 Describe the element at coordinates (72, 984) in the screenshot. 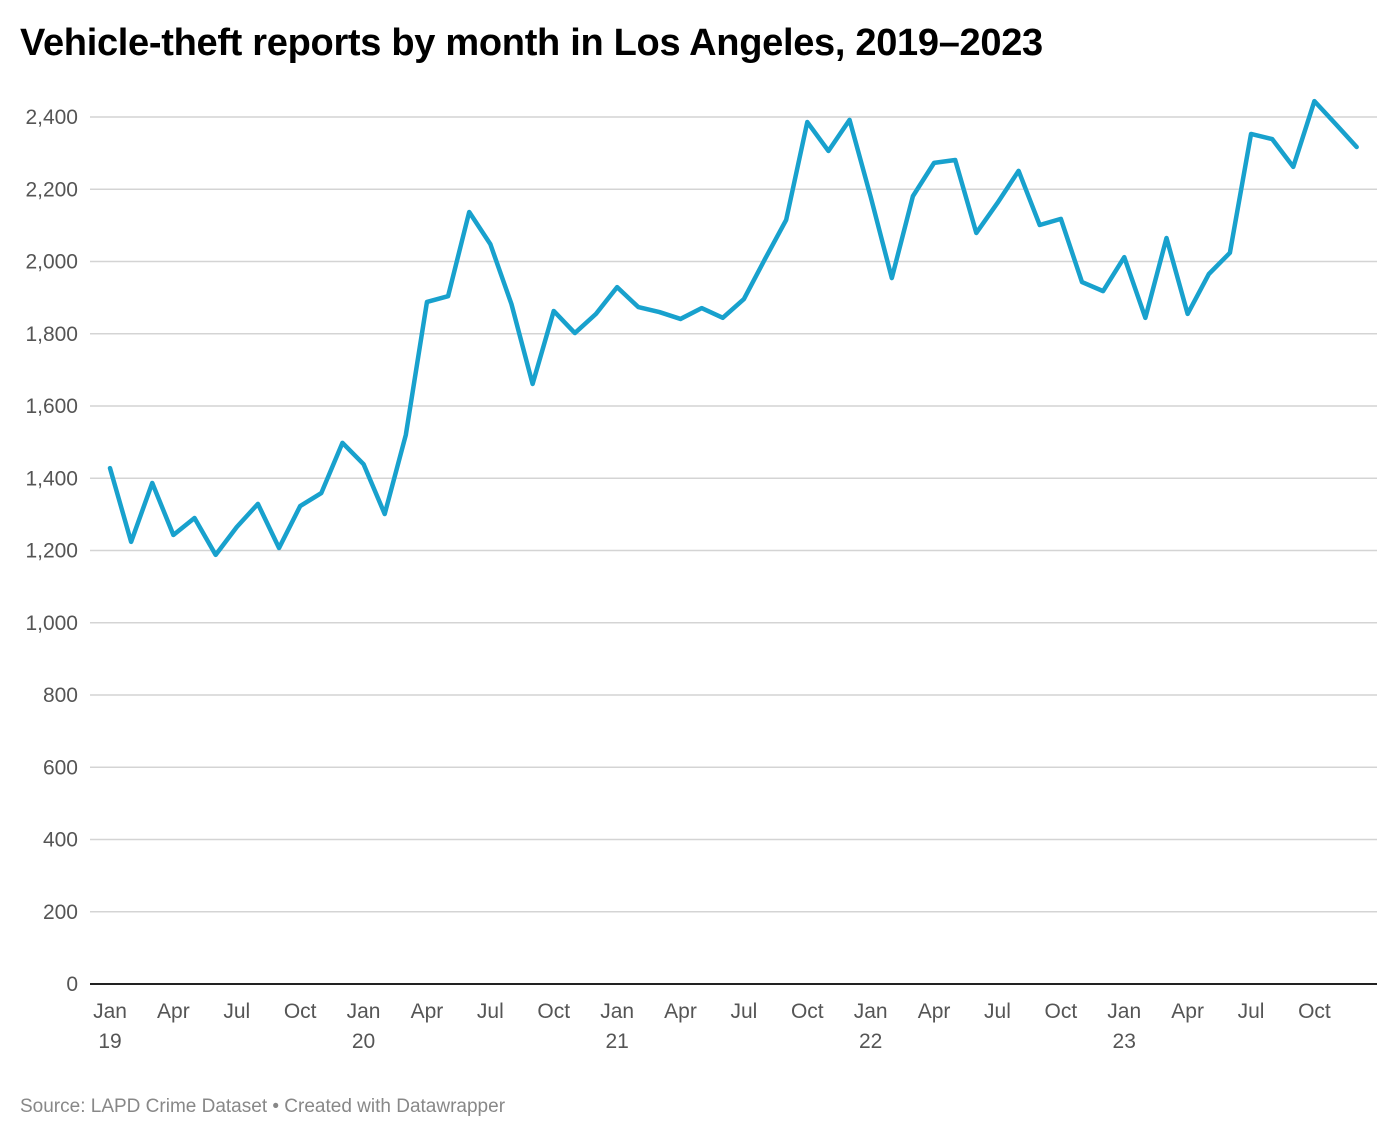

I see `y-tick-label: 0` at that location.